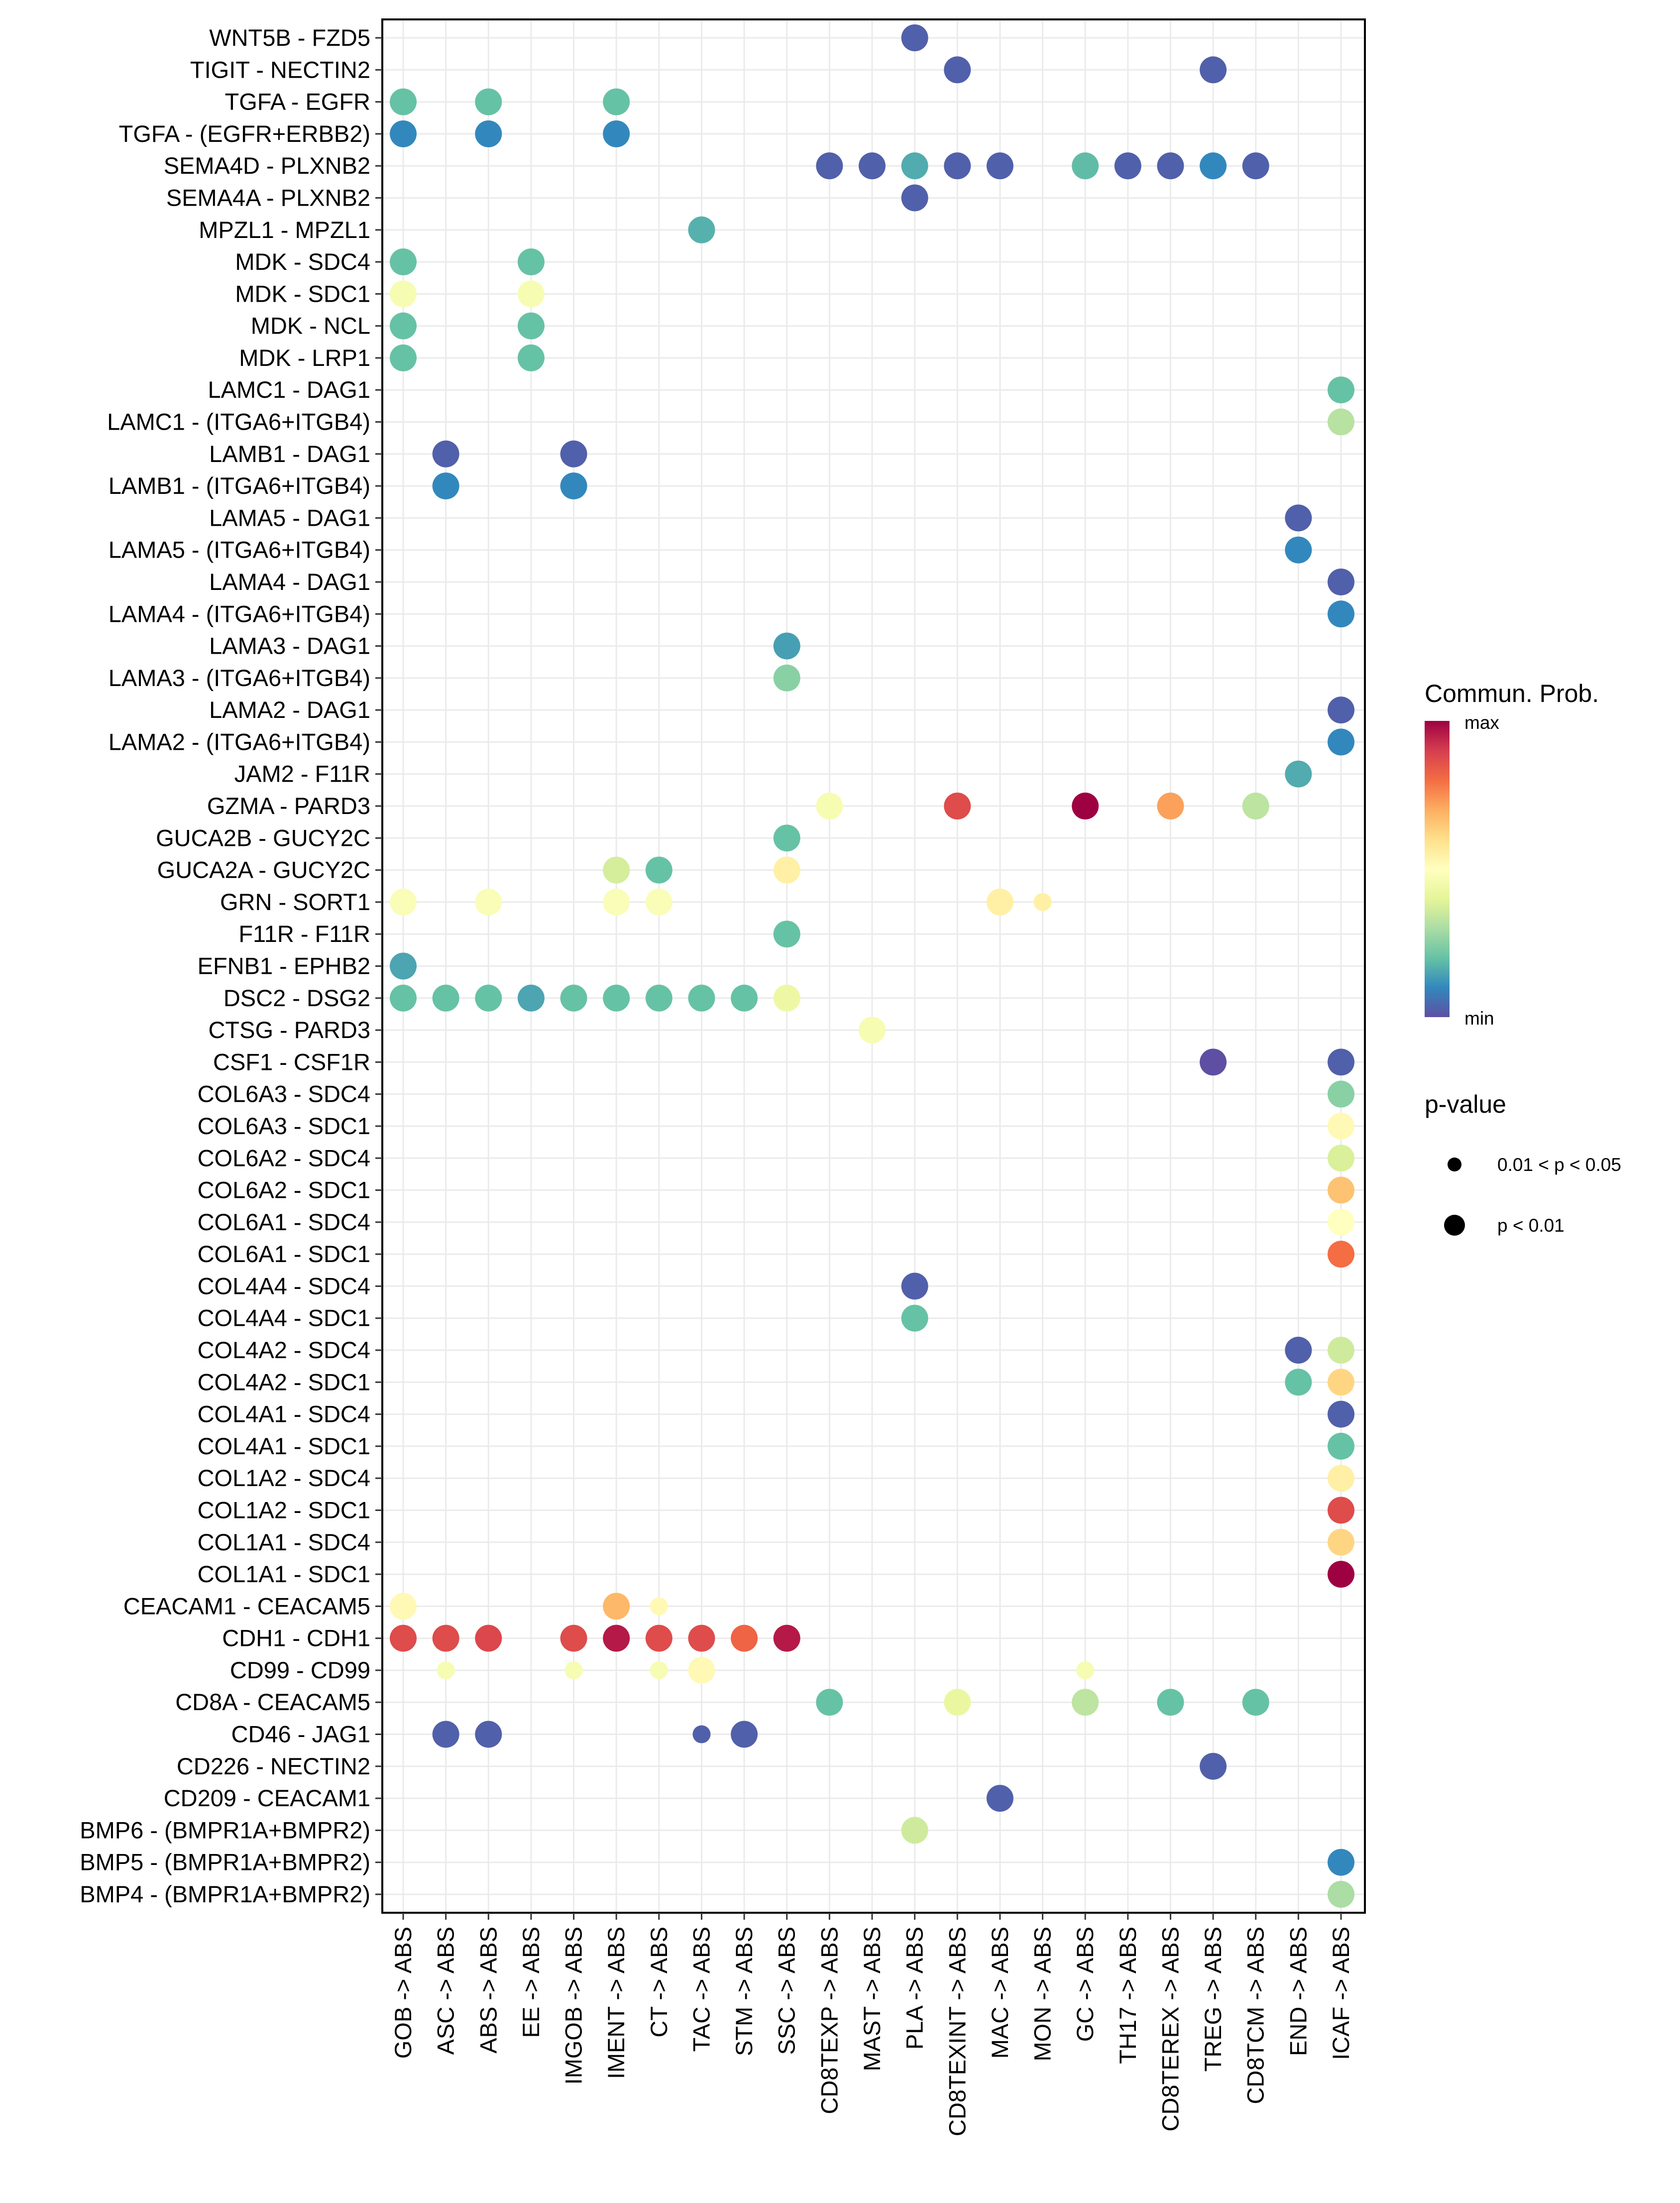  I want to click on y-tick-label: EFNB1 - EPHB2, so click(284, 966).